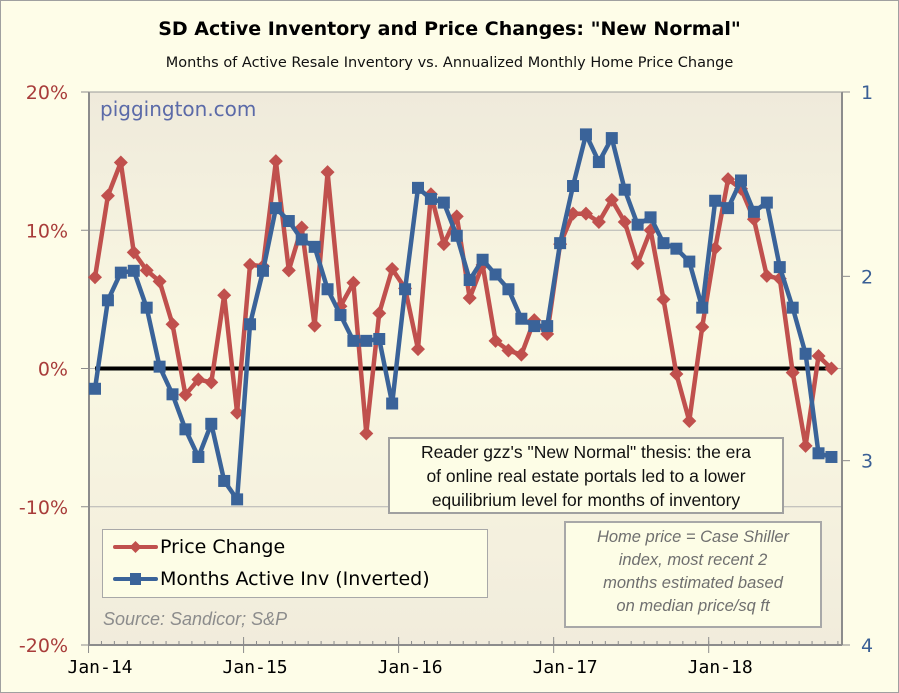  I want to click on y-right-tick-label: 2, so click(867, 277).